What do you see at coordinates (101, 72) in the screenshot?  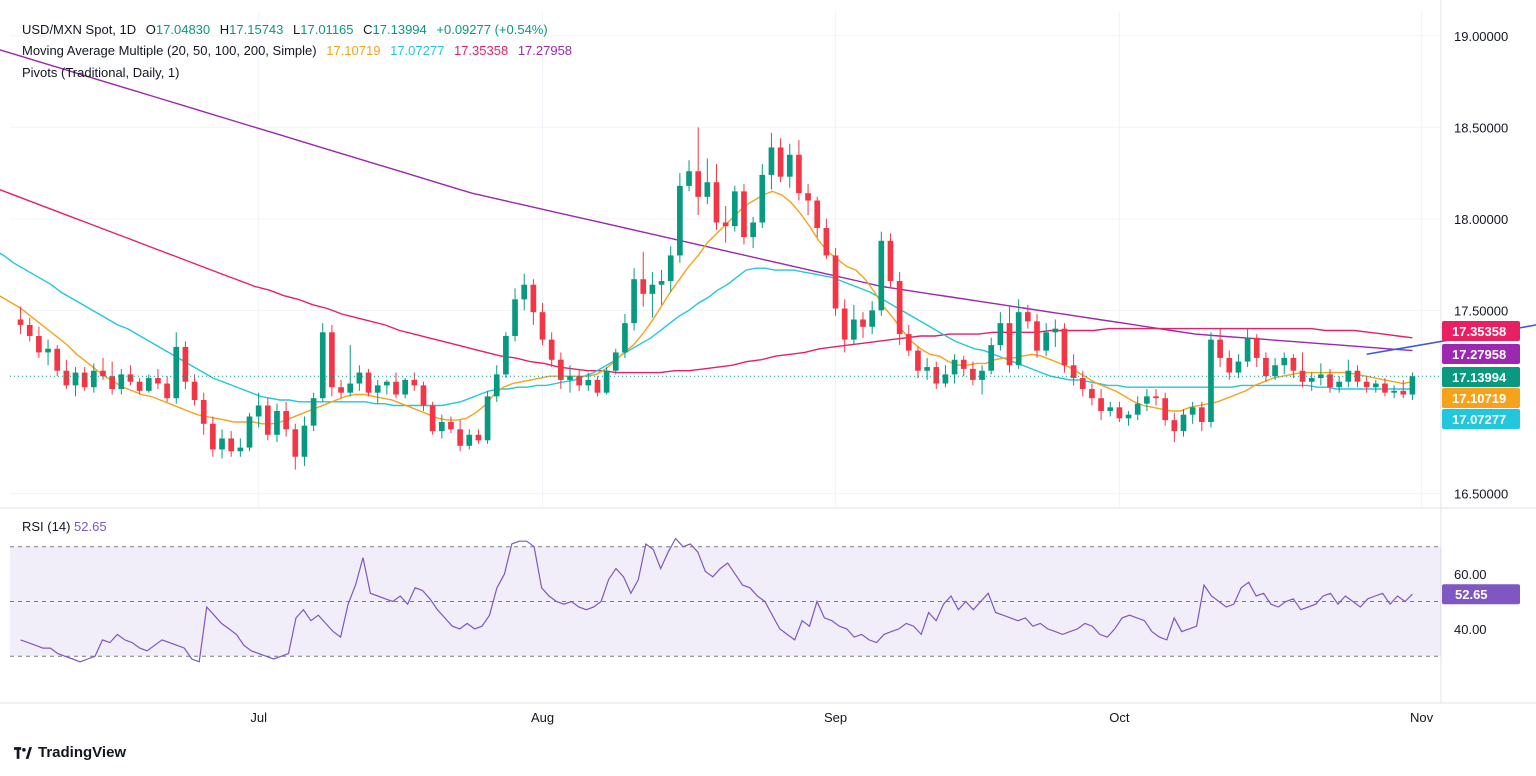 I see `pivots-label: Pivots (Traditional, Daily, 1)` at bounding box center [101, 72].